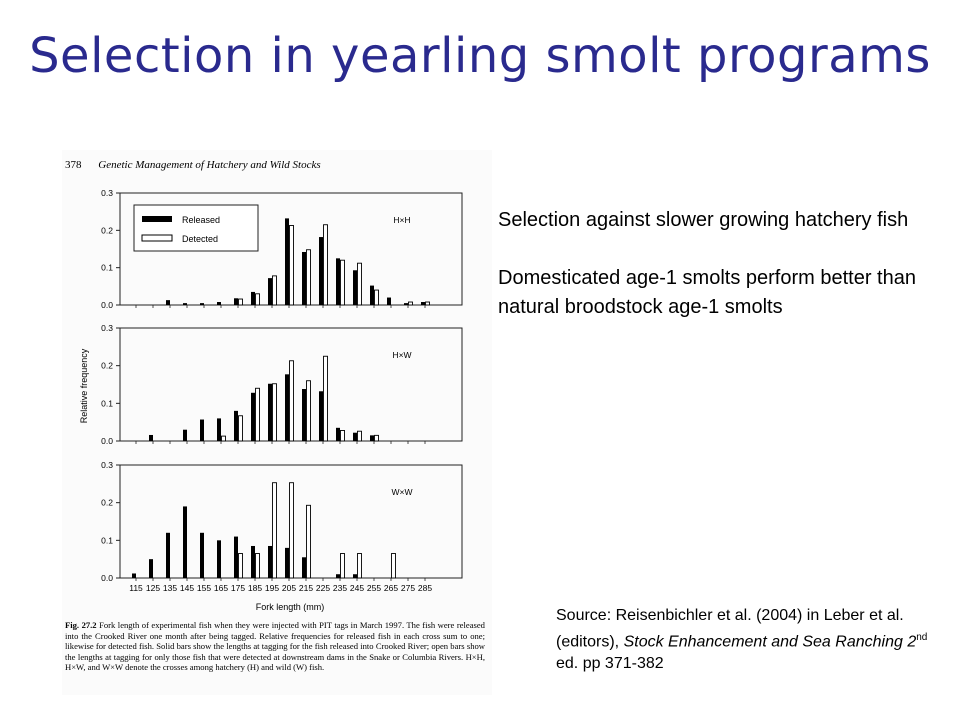 Image resolution: width=960 pixels, height=720 pixels. Describe the element at coordinates (221, 588) in the screenshot. I see `x-tick-label: 165` at that location.